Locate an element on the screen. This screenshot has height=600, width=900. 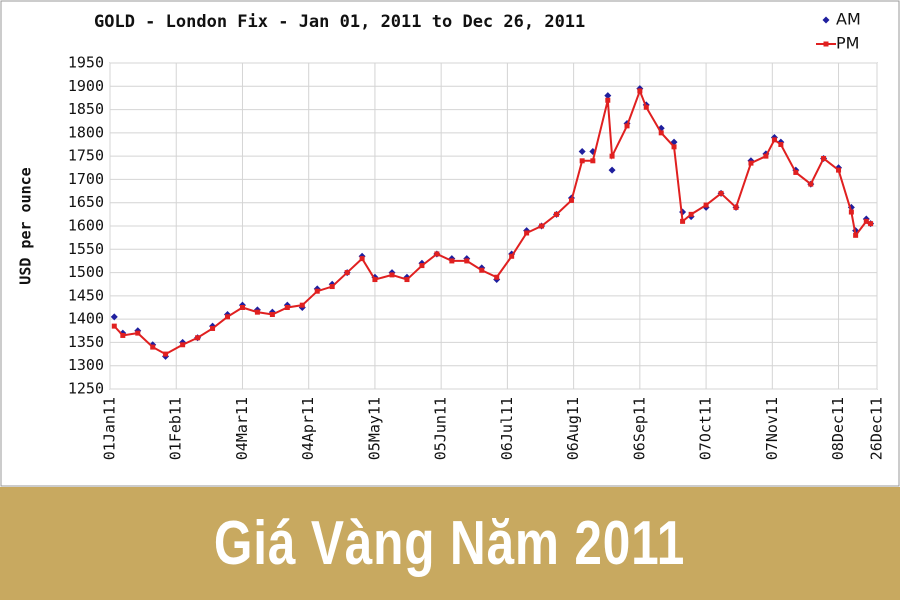
y-tick-label: 1550 is located at coordinates (86, 249).